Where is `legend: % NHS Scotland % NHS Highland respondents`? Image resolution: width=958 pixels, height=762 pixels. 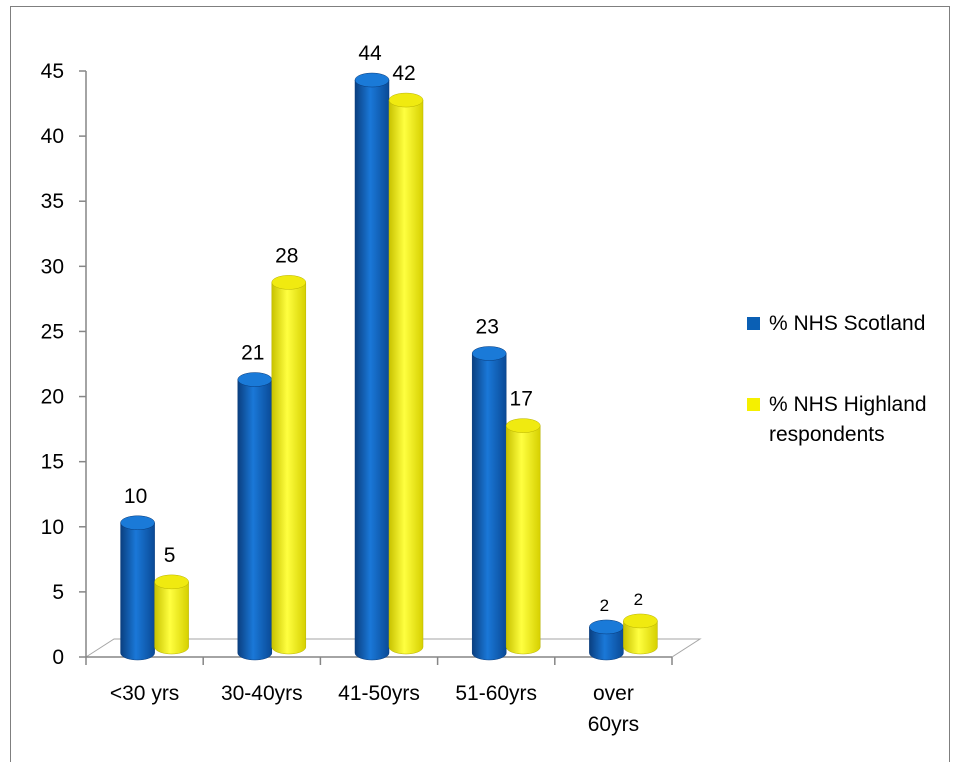
legend: % NHS Scotland % NHS Highland respondents is located at coordinates (837, 379).